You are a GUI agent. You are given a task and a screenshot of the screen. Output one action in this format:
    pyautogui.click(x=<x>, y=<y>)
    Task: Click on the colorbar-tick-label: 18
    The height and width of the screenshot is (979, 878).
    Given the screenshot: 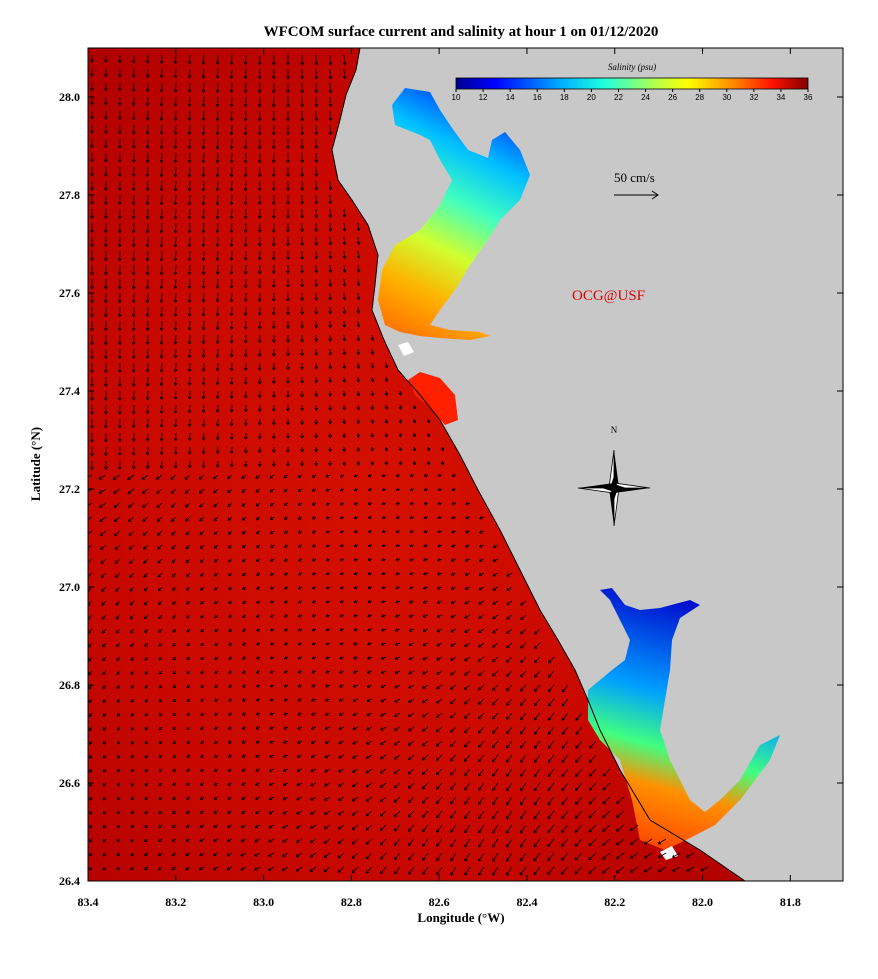 What is the action you would take?
    pyautogui.click(x=564, y=97)
    